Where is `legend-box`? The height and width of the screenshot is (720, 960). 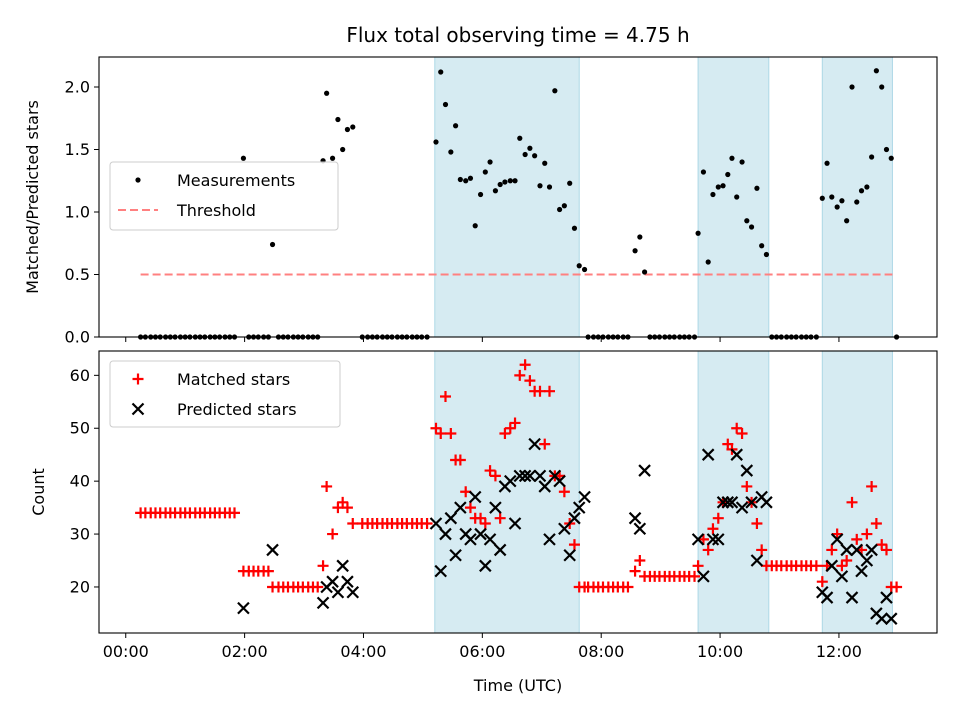 legend-box is located at coordinates (224, 196).